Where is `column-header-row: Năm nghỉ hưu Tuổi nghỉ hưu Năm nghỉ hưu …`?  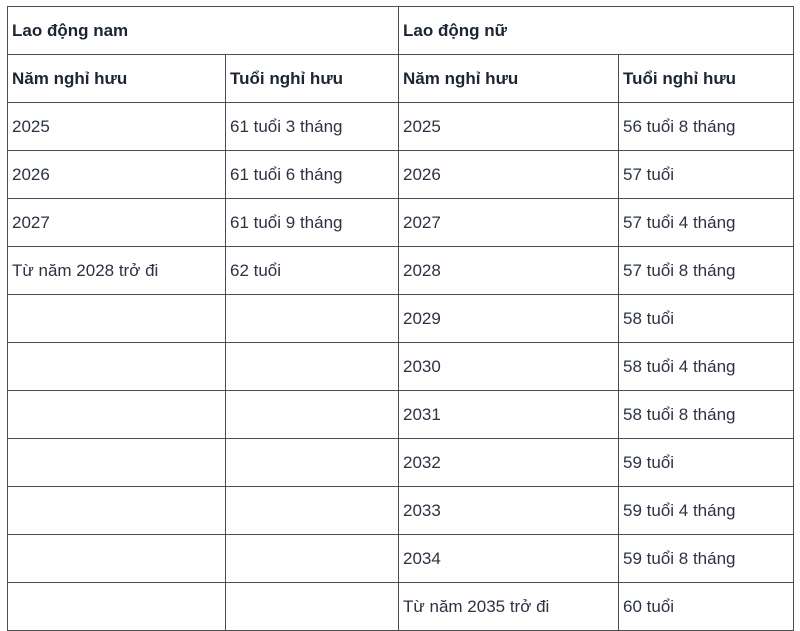 column-header-row: Năm nghỉ hưu Tuổi nghỉ hưu Năm nghỉ hưu … is located at coordinates (401, 78).